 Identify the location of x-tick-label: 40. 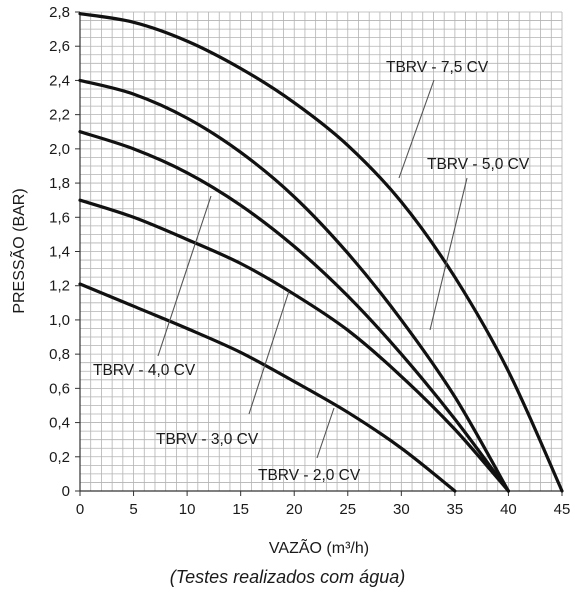
(508, 509).